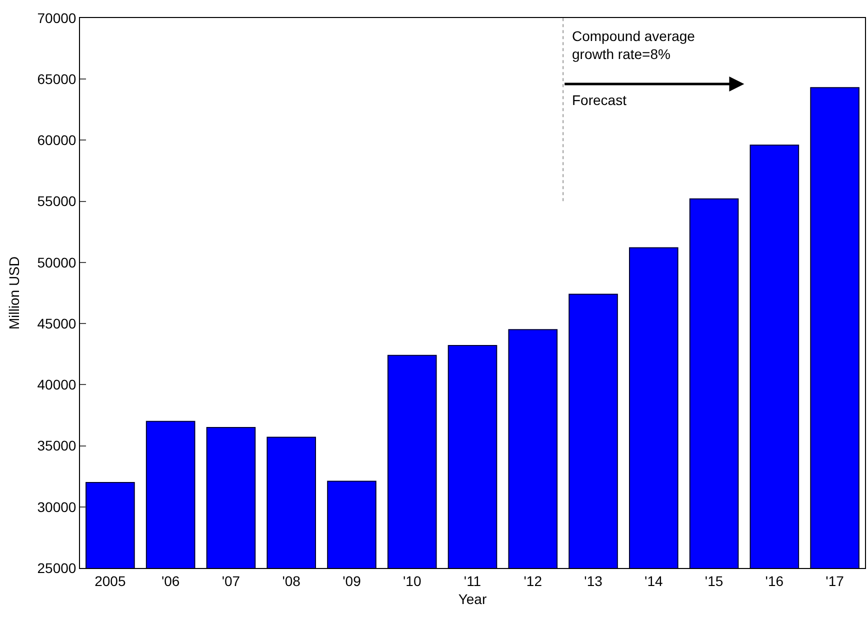 The width and height of the screenshot is (867, 626). What do you see at coordinates (56, 323) in the screenshot?
I see `y-tick-label: 45000` at bounding box center [56, 323].